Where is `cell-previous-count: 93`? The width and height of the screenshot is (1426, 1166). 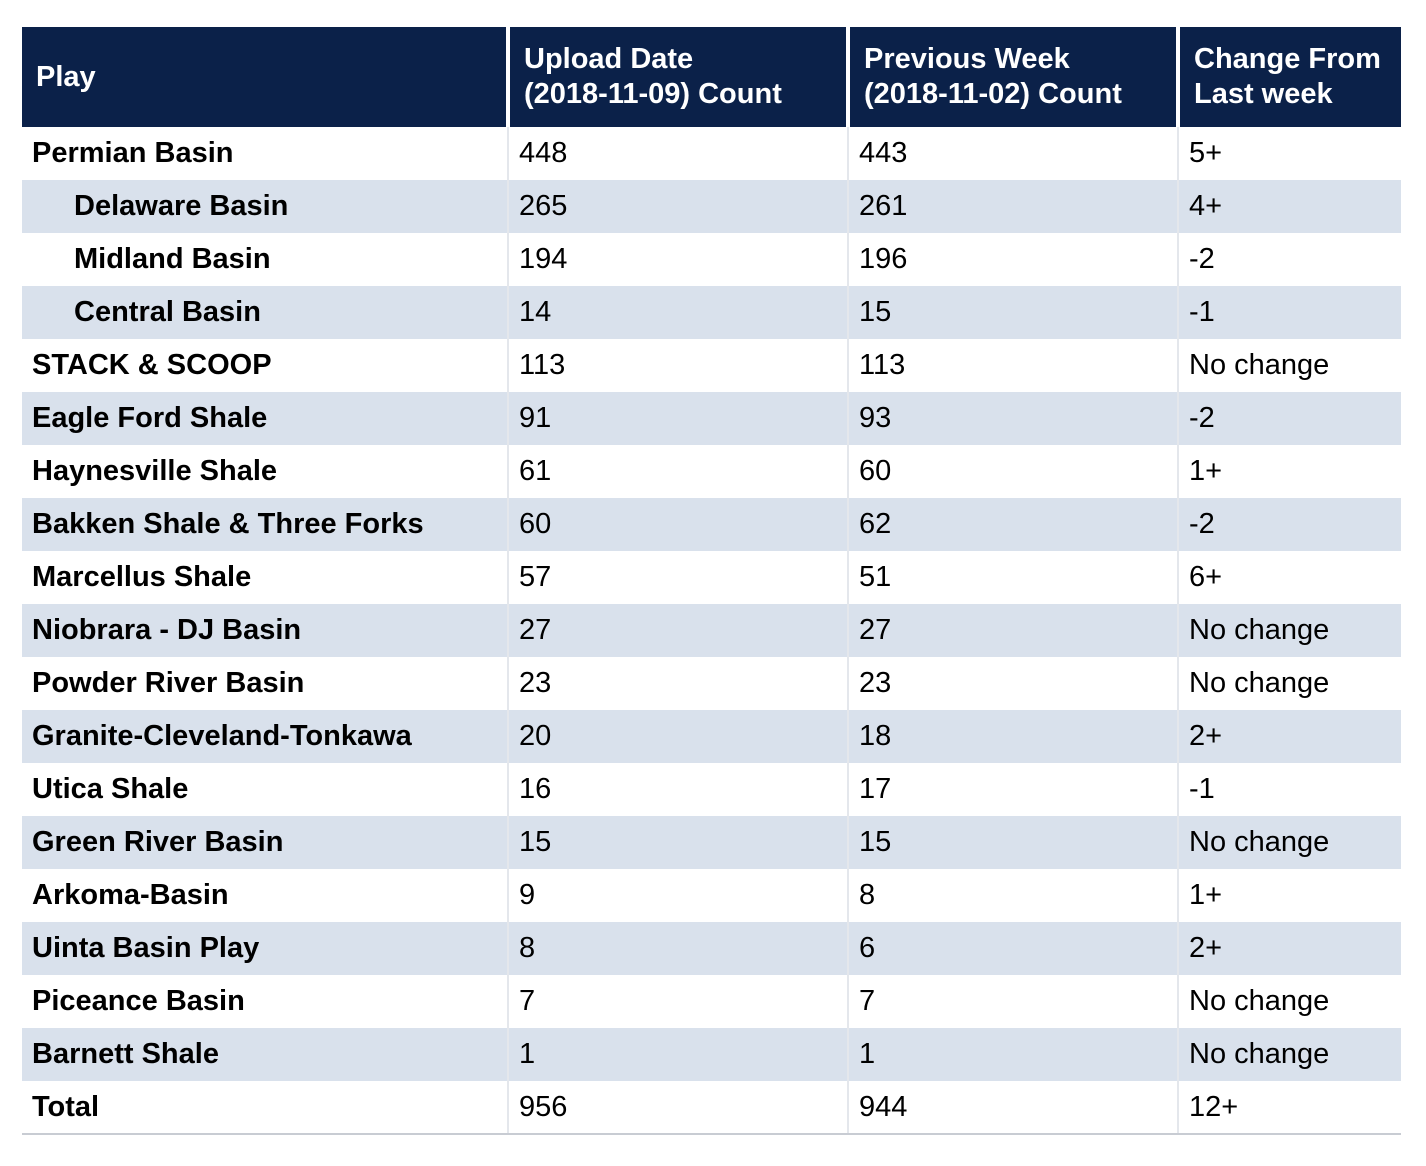 cell-previous-count: 93 is located at coordinates (1012, 418).